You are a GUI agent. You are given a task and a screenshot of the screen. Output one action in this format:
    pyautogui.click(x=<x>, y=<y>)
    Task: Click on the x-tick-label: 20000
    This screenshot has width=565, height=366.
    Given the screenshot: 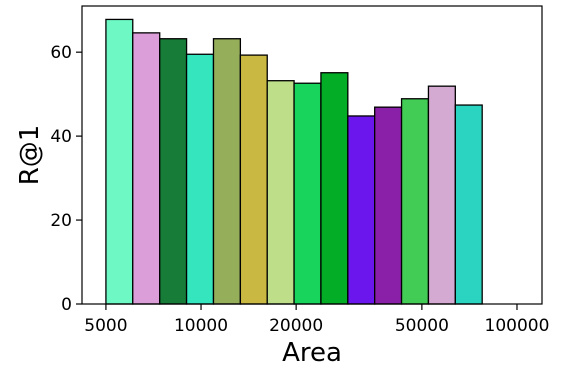 What is the action you would take?
    pyautogui.click(x=296, y=326)
    